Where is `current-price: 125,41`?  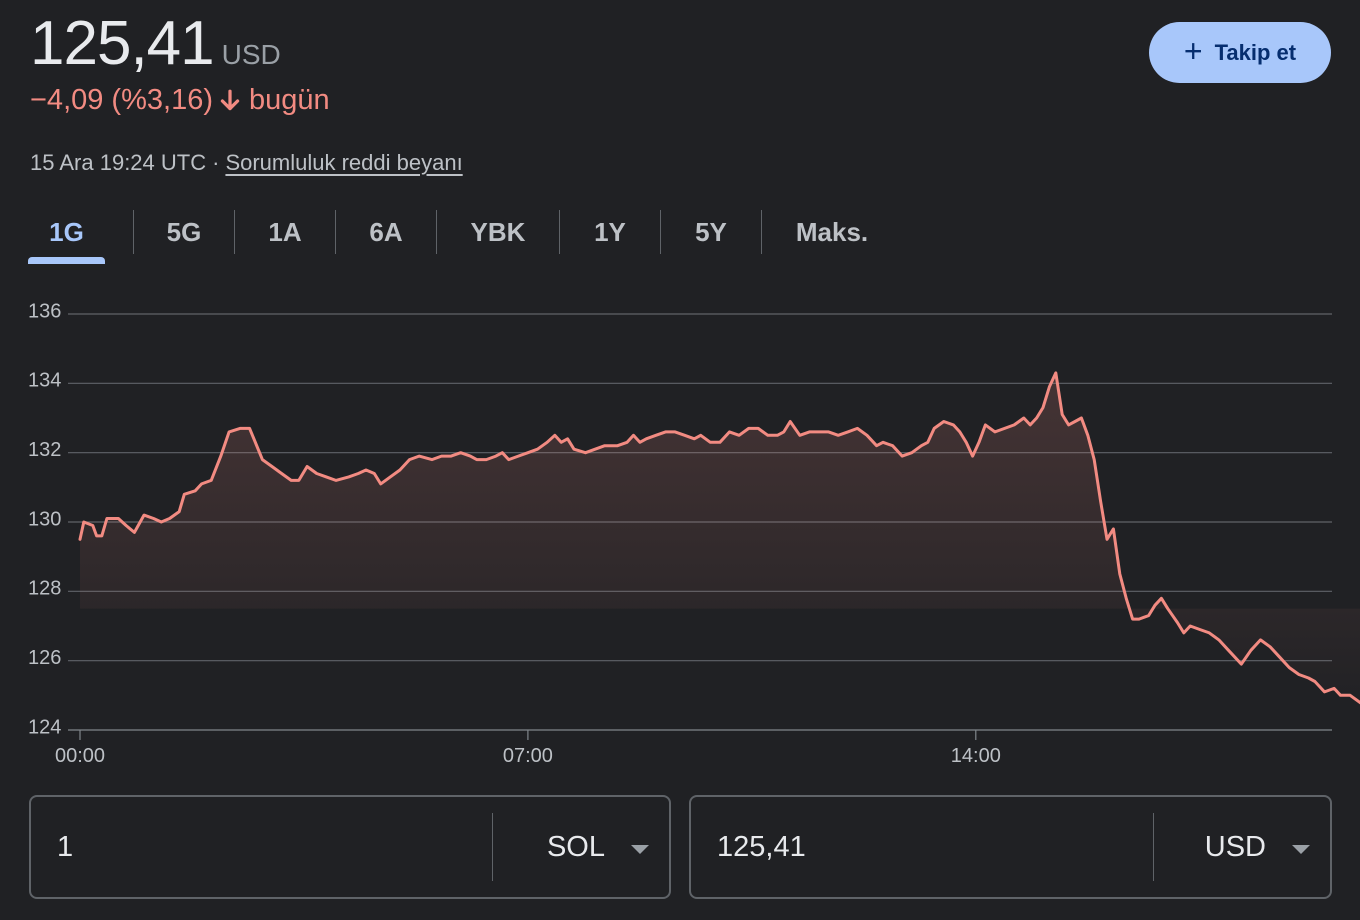
current-price: 125,41 is located at coordinates (122, 43).